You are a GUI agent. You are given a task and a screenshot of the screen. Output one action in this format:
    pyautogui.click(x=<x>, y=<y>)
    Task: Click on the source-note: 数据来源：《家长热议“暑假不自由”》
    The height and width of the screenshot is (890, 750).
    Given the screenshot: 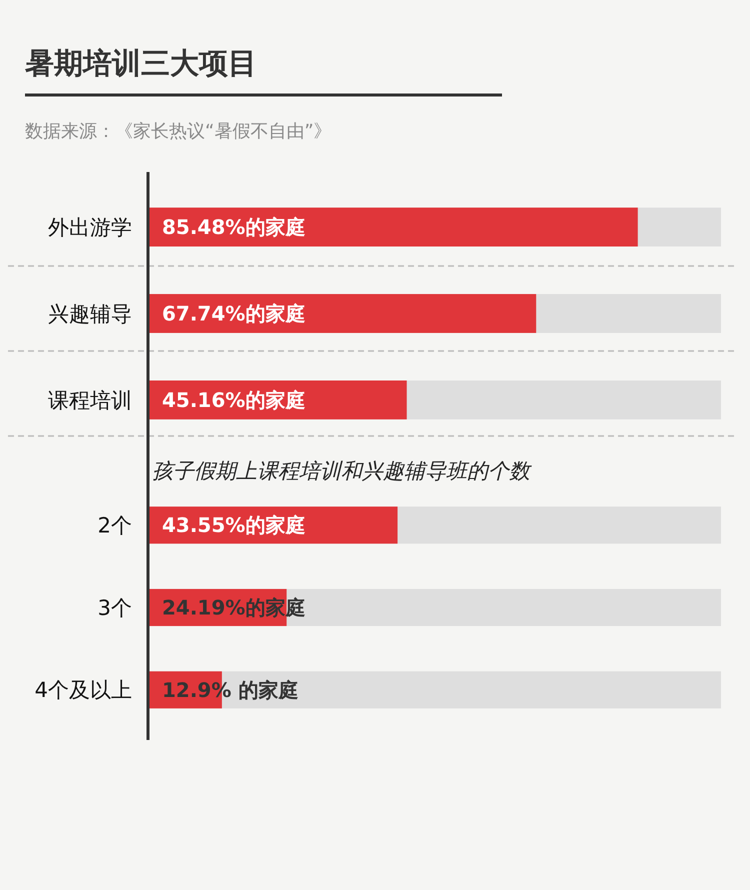 What is the action you would take?
    pyautogui.click(x=178, y=131)
    